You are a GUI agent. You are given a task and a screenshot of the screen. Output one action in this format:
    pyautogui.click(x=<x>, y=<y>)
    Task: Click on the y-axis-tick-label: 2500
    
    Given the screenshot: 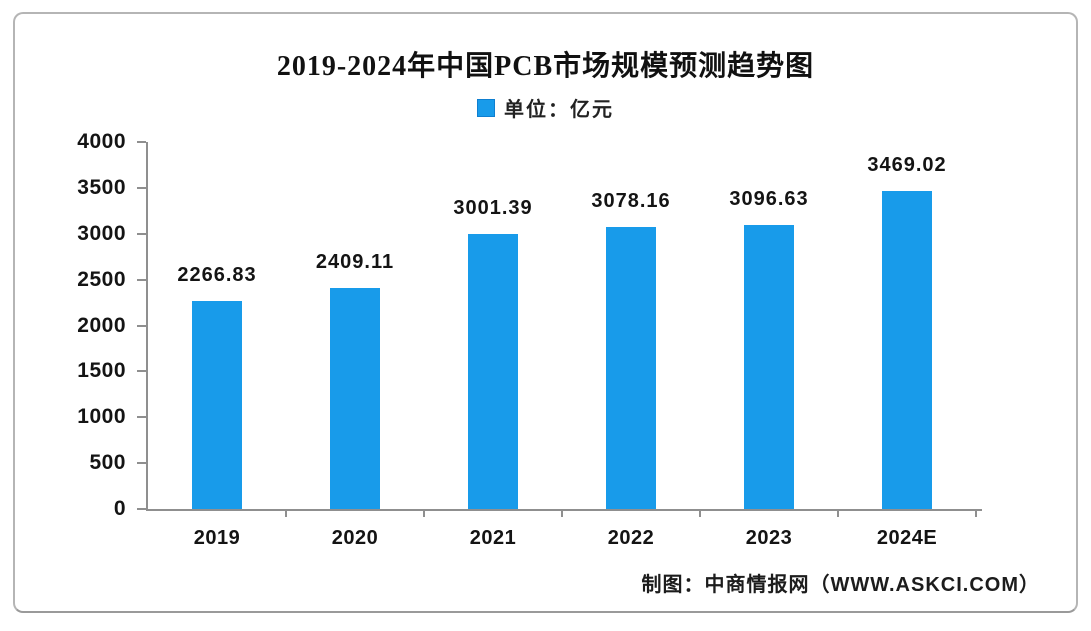 What is the action you would take?
    pyautogui.click(x=101, y=279)
    